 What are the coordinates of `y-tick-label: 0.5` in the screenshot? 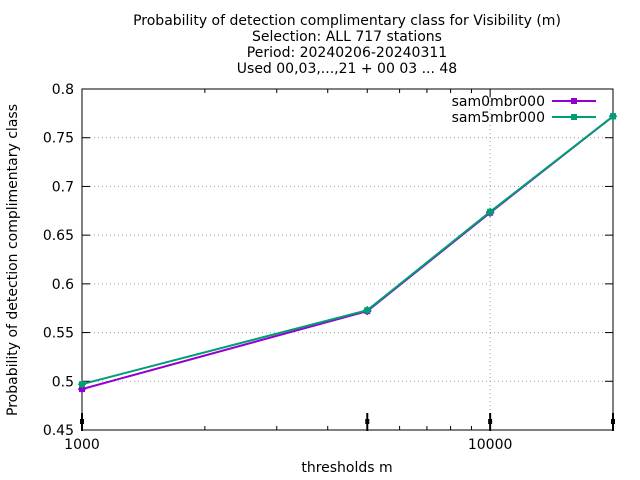 It's located at (63, 382).